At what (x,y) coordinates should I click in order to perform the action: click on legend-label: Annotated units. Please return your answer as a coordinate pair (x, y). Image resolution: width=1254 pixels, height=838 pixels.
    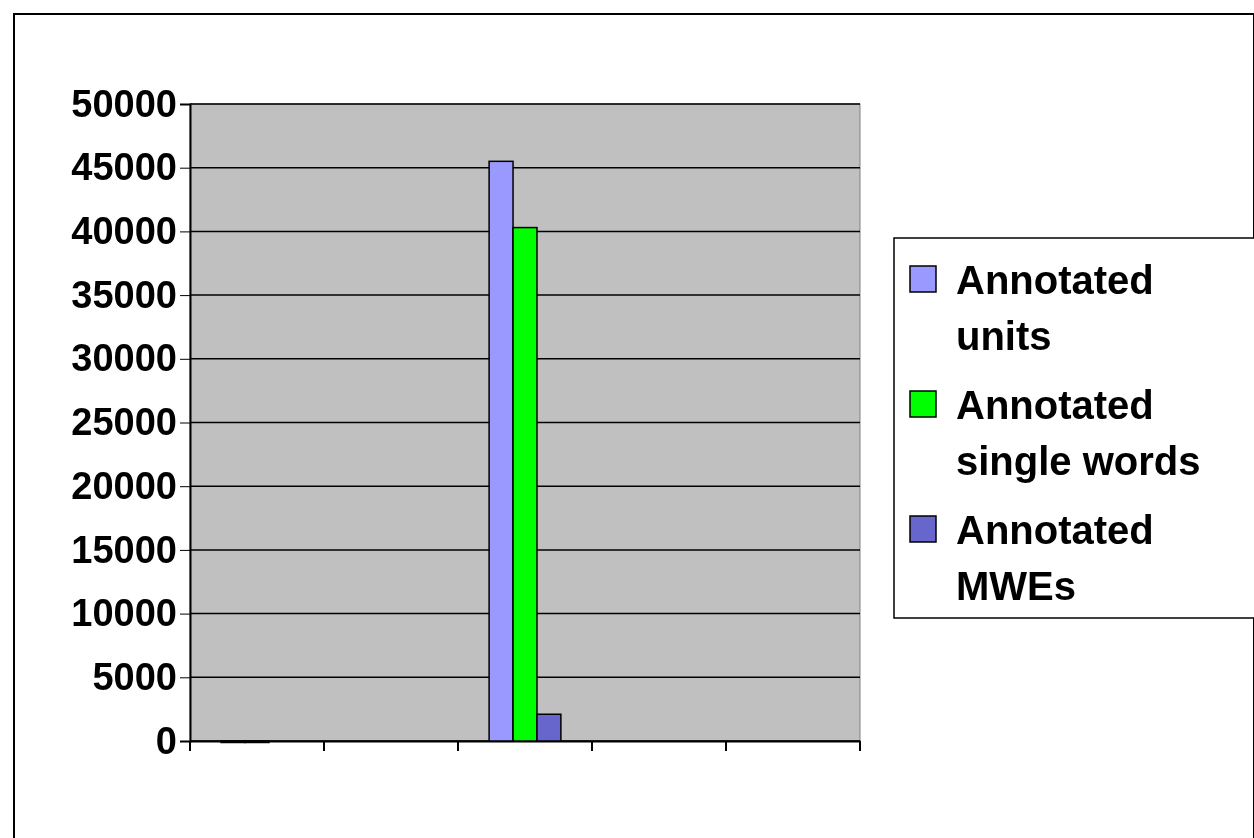
    Looking at the image, I should click on (1055, 308).